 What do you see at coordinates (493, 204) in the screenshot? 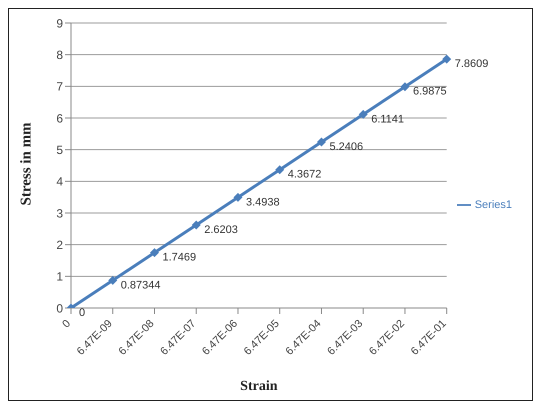
I see `legend-label: Series1` at bounding box center [493, 204].